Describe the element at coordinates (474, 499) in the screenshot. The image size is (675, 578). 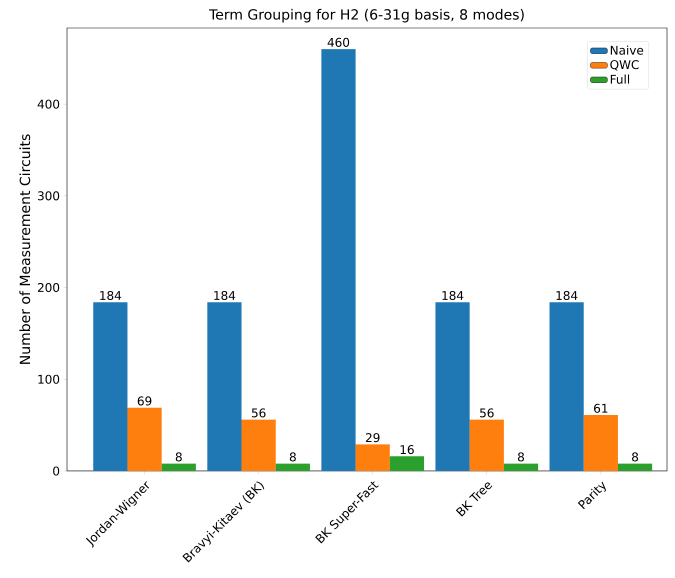
I see `x-tick-label: BK Tree` at that location.